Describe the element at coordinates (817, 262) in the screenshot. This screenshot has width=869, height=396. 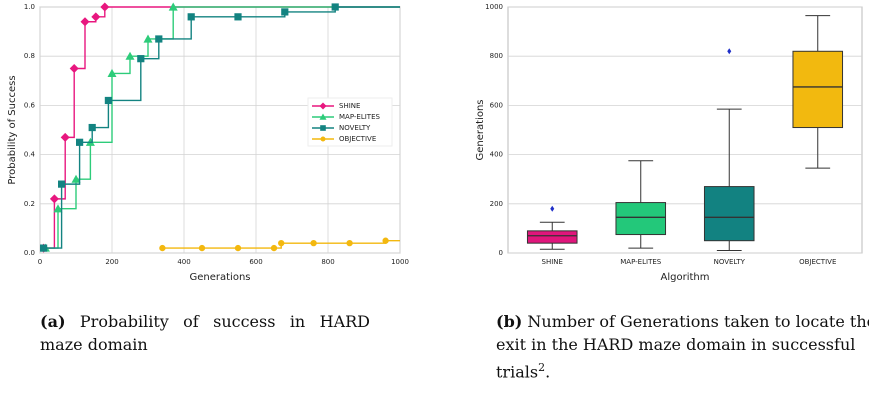
I see `x-tick-label: OBJECTIVE` at that location.